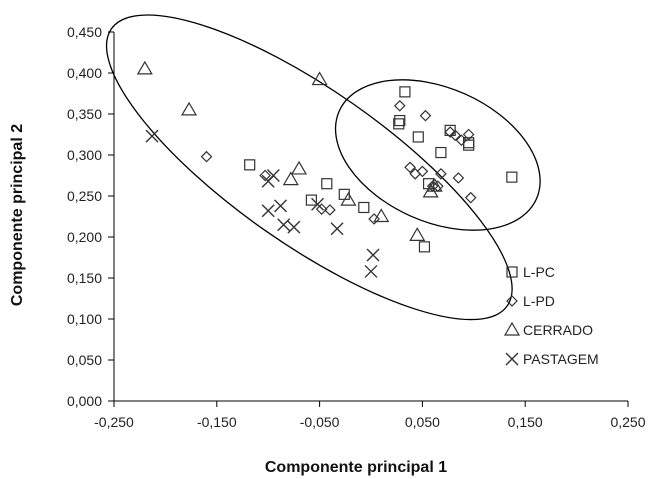 The image size is (655, 479). I want to click on legend-marker-l-pc, so click(512, 272).